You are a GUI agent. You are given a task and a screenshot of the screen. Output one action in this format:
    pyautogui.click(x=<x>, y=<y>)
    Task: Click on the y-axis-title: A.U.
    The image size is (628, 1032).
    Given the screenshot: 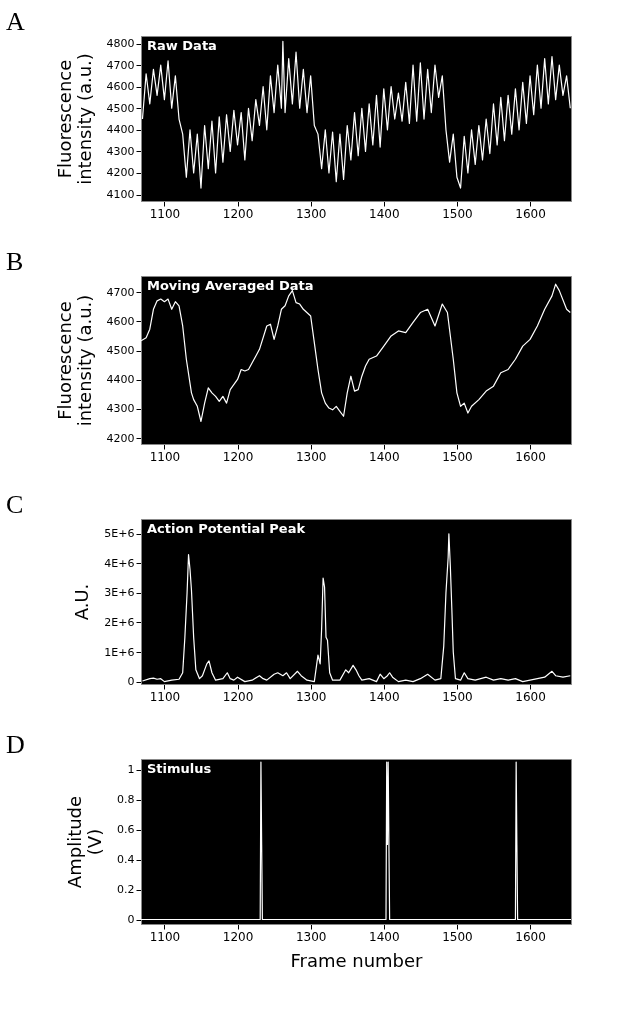 What is the action you would take?
    pyautogui.click(x=82, y=602)
    